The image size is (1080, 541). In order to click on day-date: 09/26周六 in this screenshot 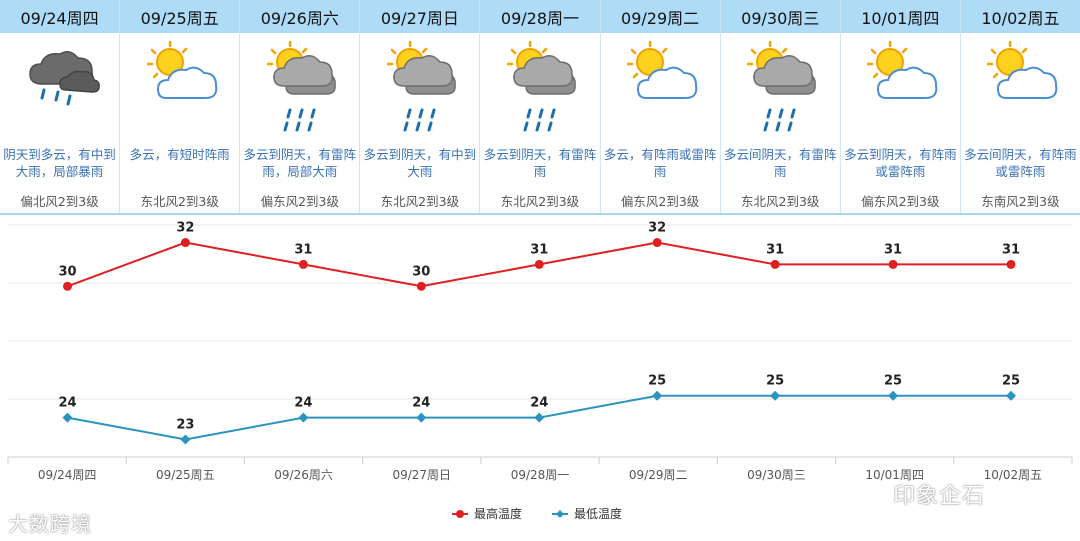, I will do `click(300, 16)`.